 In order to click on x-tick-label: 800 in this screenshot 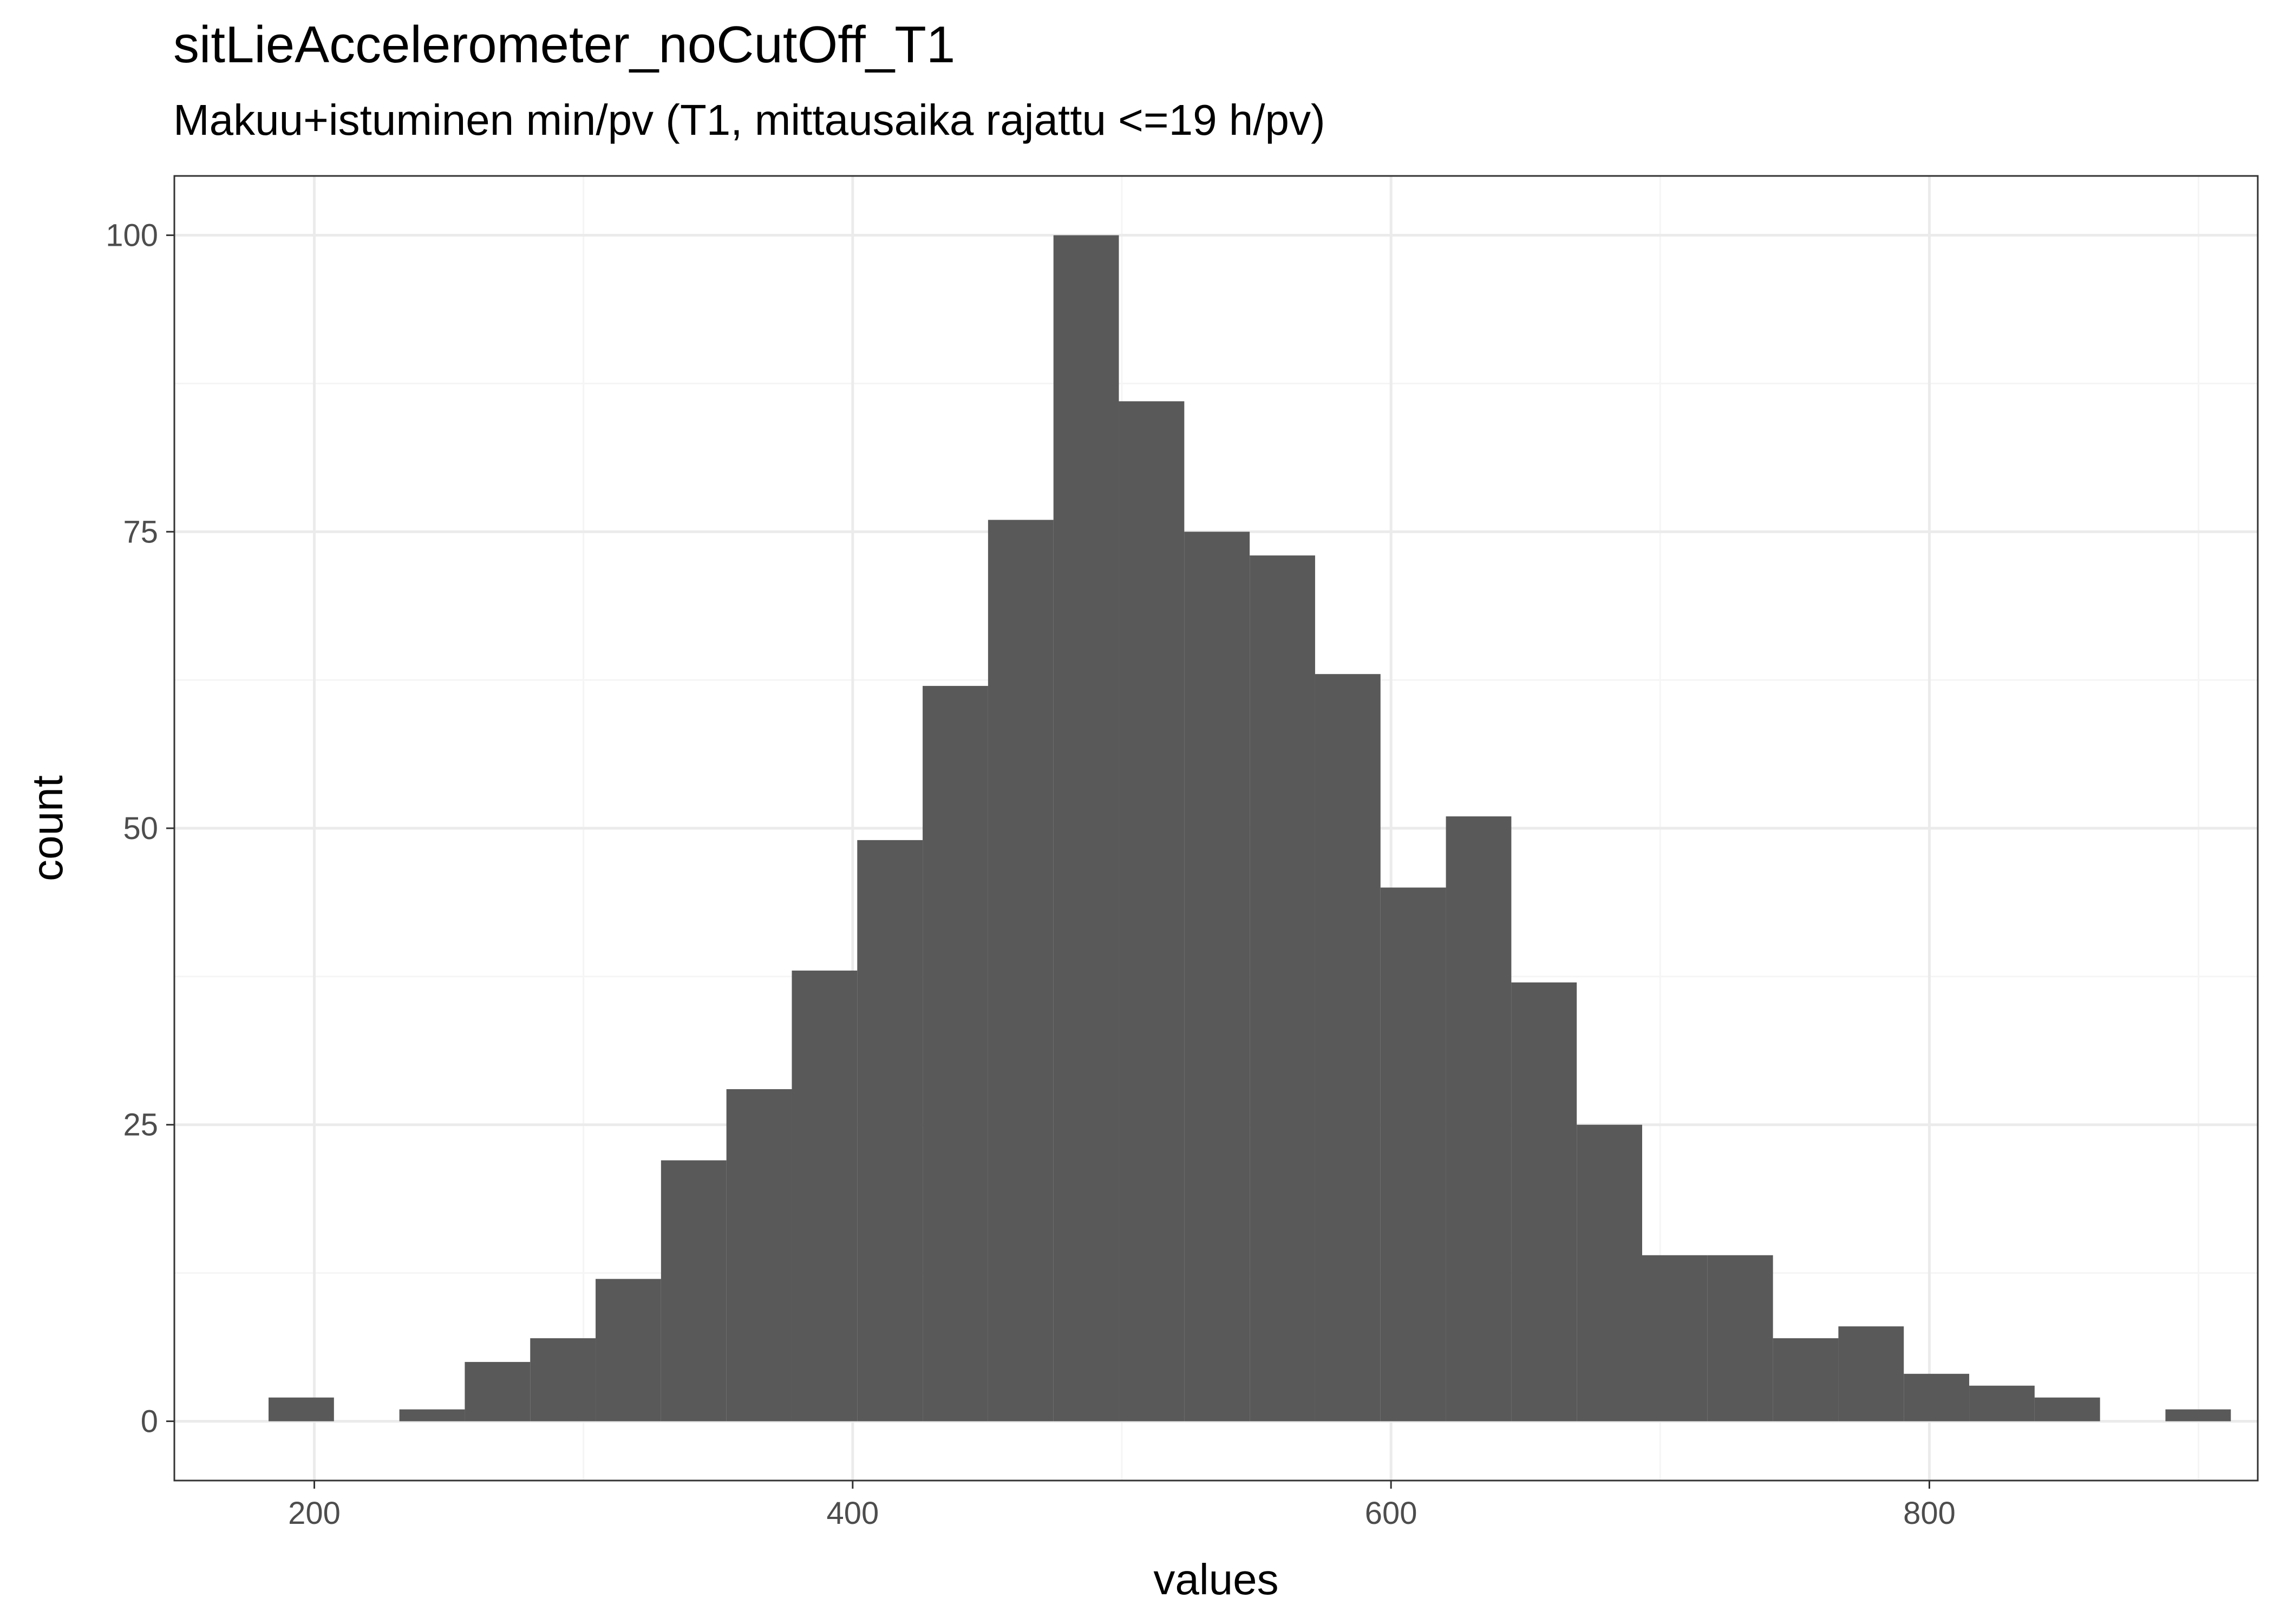, I will do `click(1930, 1513)`.